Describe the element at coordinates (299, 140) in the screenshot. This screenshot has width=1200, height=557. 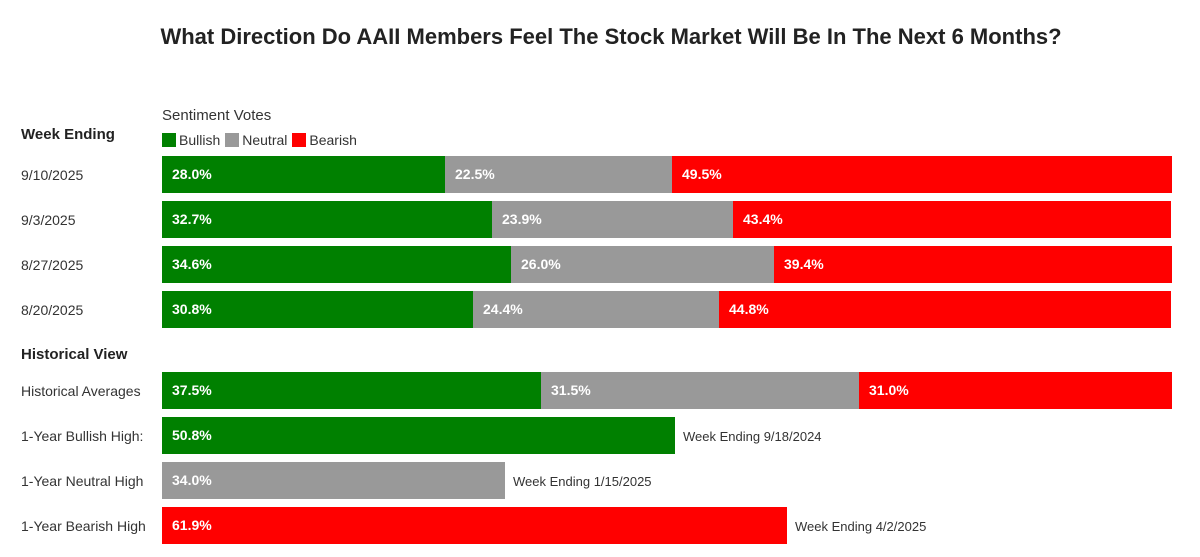
I see `legend-swatch-bearish` at that location.